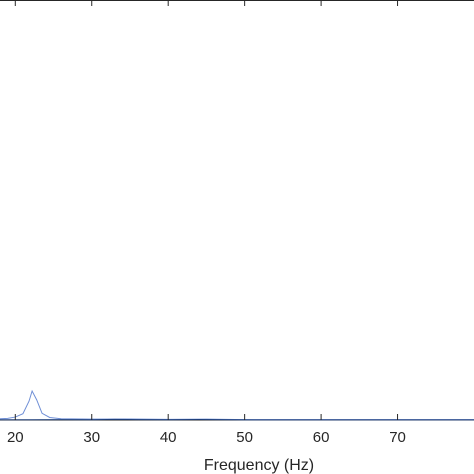 Image resolution: width=474 pixels, height=474 pixels. What do you see at coordinates (237, 405) in the screenshot?
I see `series-layer` at bounding box center [237, 405].